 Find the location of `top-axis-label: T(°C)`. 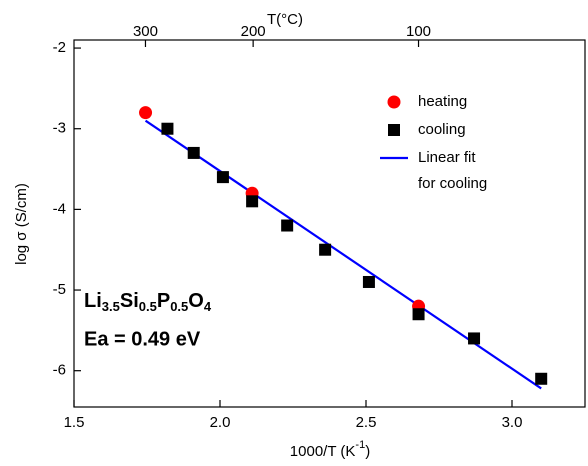

top-axis-label: T(°C) is located at coordinates (285, 19).